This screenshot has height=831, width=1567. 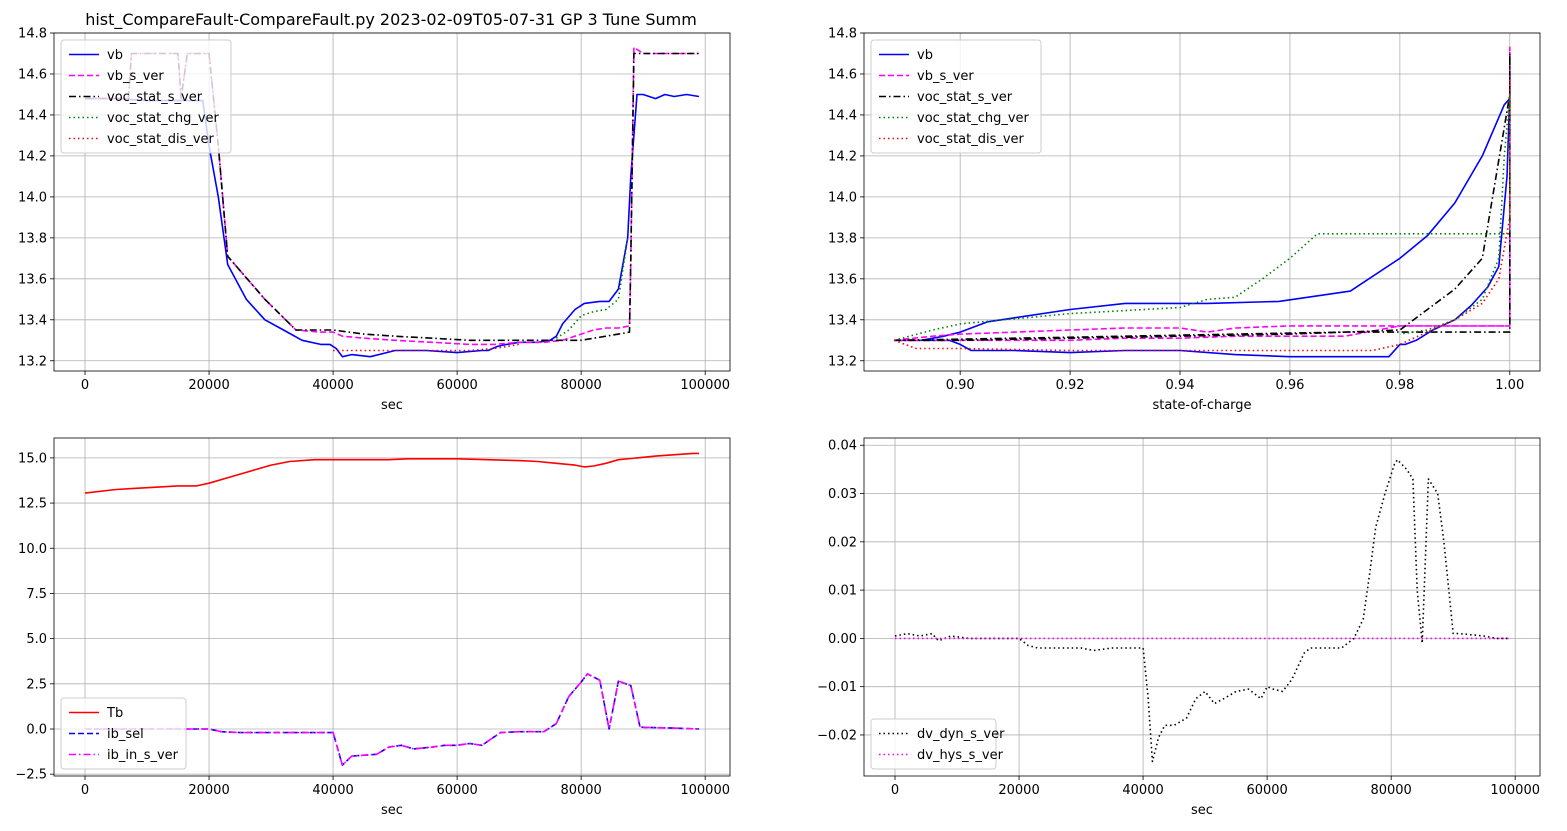 I want to click on series-line-Tb, so click(x=391, y=473).